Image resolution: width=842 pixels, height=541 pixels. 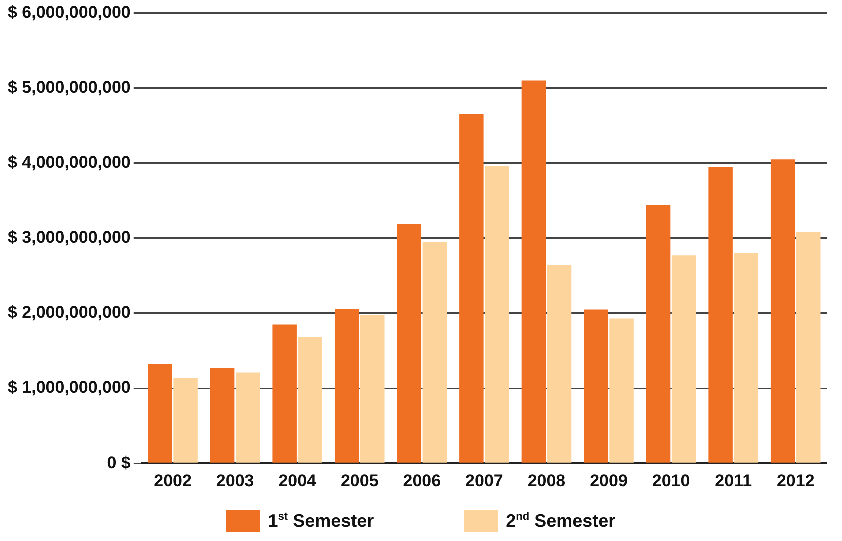 What do you see at coordinates (795, 480) in the screenshot?
I see `x-tick-label: 2012` at bounding box center [795, 480].